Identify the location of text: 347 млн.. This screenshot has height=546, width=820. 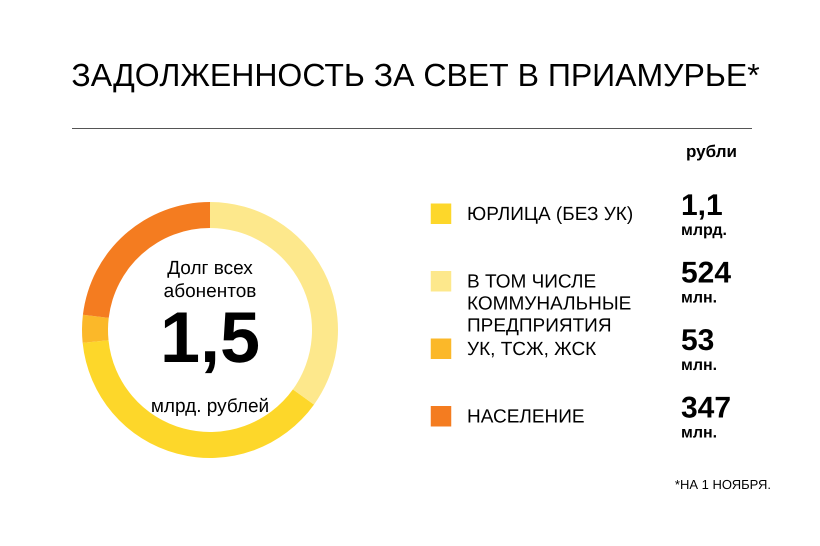
(706, 416).